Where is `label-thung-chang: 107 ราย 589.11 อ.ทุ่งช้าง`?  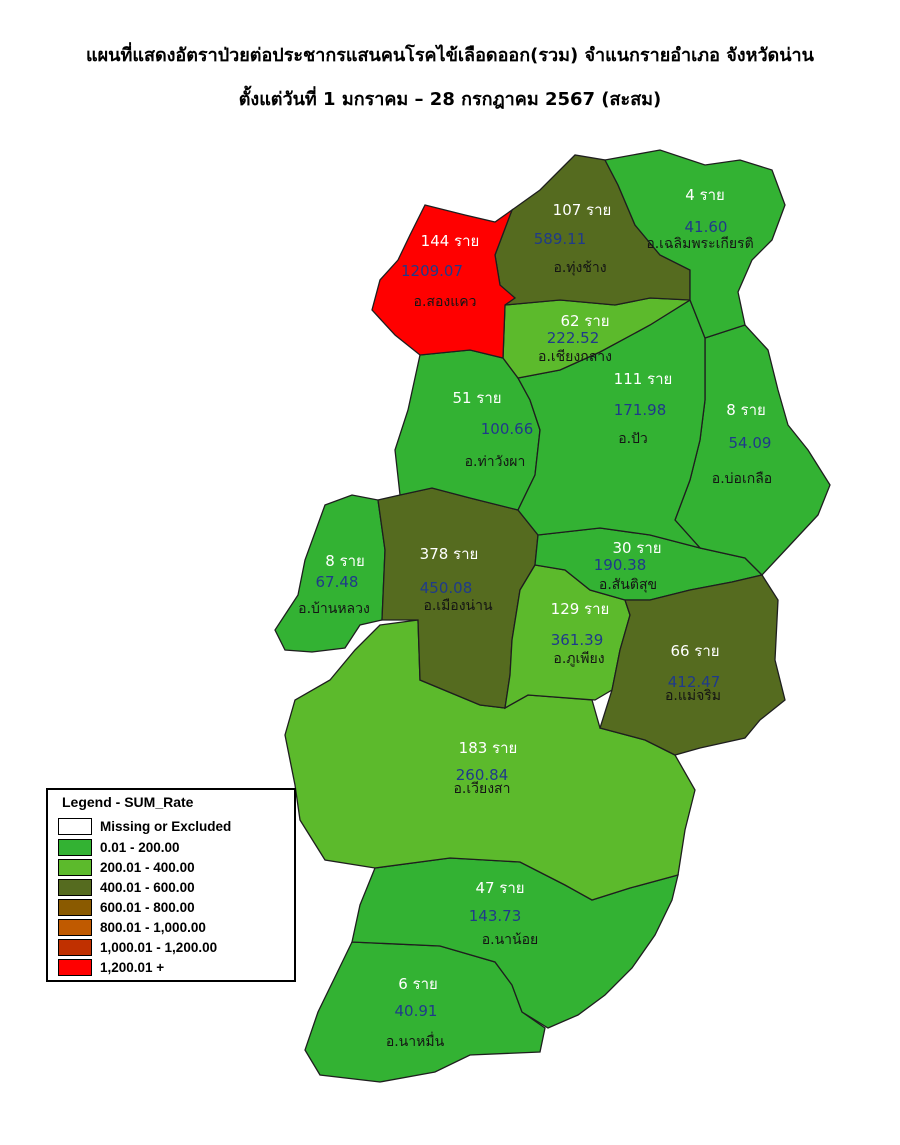
label-thung-chang: 107 ราย 589.11 อ.ทุ่งช้าง is located at coordinates (573, 238).